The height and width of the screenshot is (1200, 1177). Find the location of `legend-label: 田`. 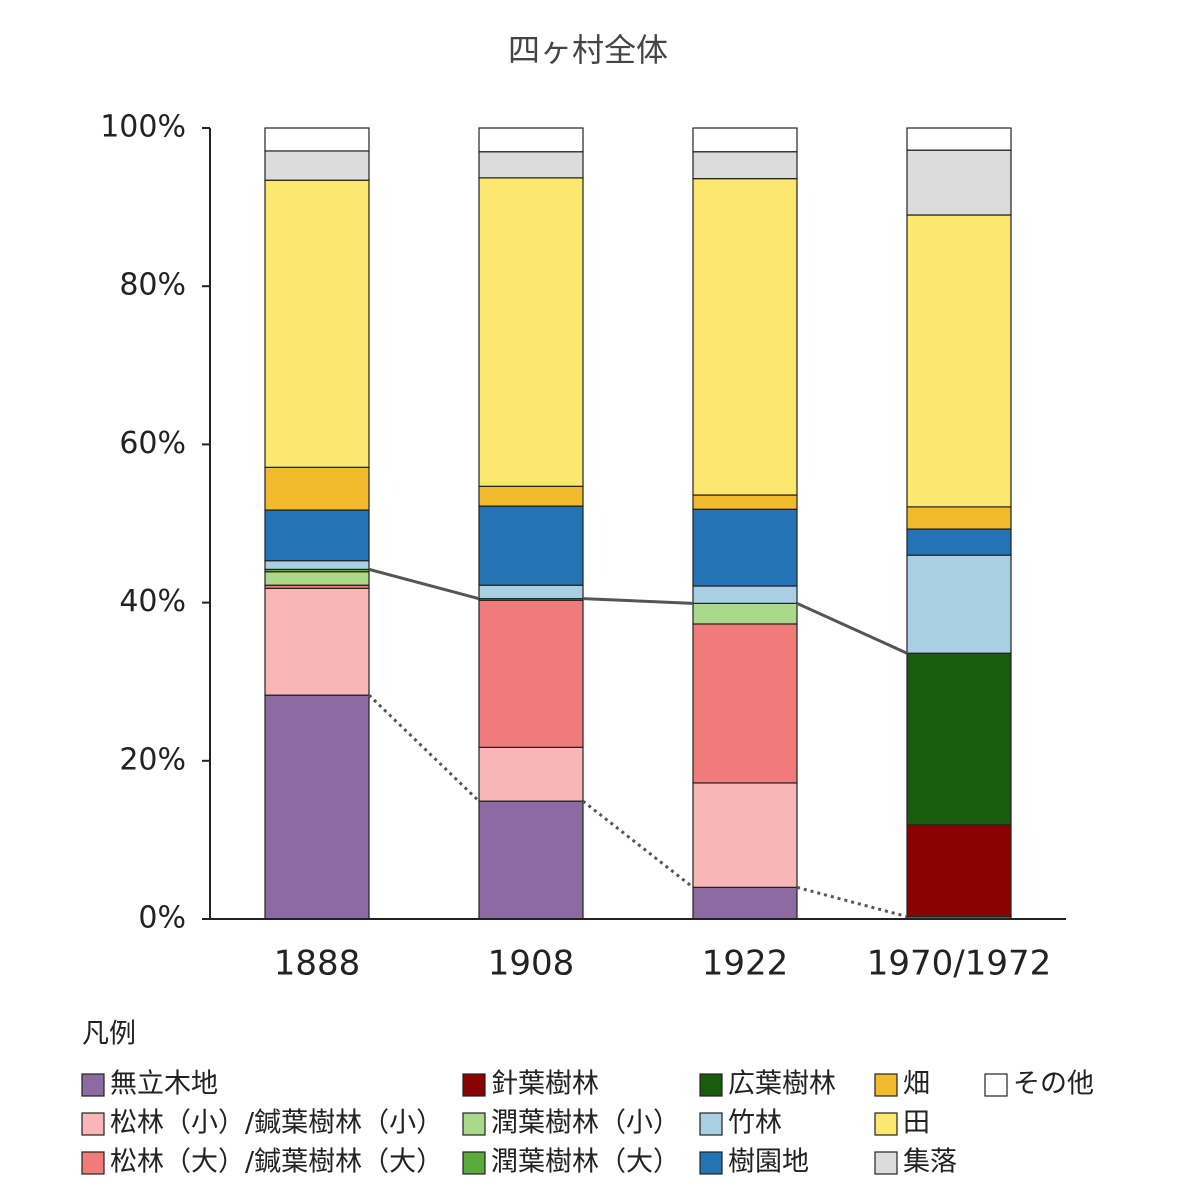

legend-label: 田 is located at coordinates (916, 1123).